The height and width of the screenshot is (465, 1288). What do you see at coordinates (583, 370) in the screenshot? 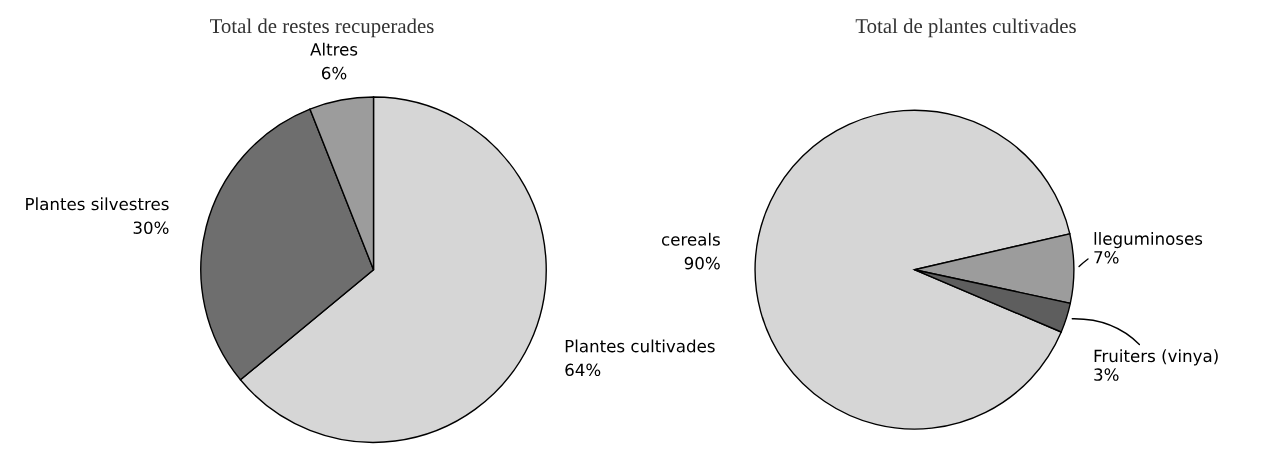
I see `data-label: 64%` at bounding box center [583, 370].